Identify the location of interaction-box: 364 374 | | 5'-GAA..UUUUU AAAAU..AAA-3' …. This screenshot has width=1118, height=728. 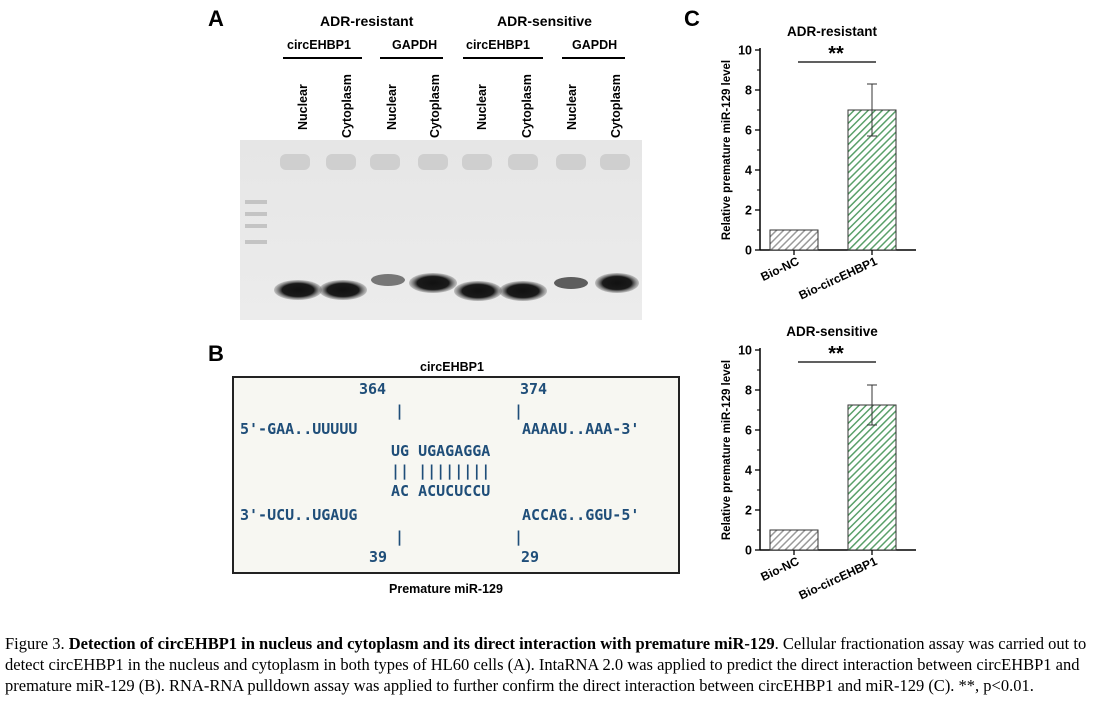
(456, 475).